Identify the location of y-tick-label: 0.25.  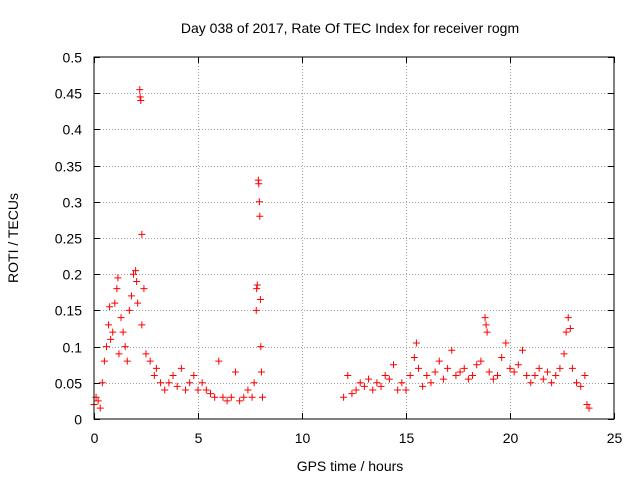
(68, 239).